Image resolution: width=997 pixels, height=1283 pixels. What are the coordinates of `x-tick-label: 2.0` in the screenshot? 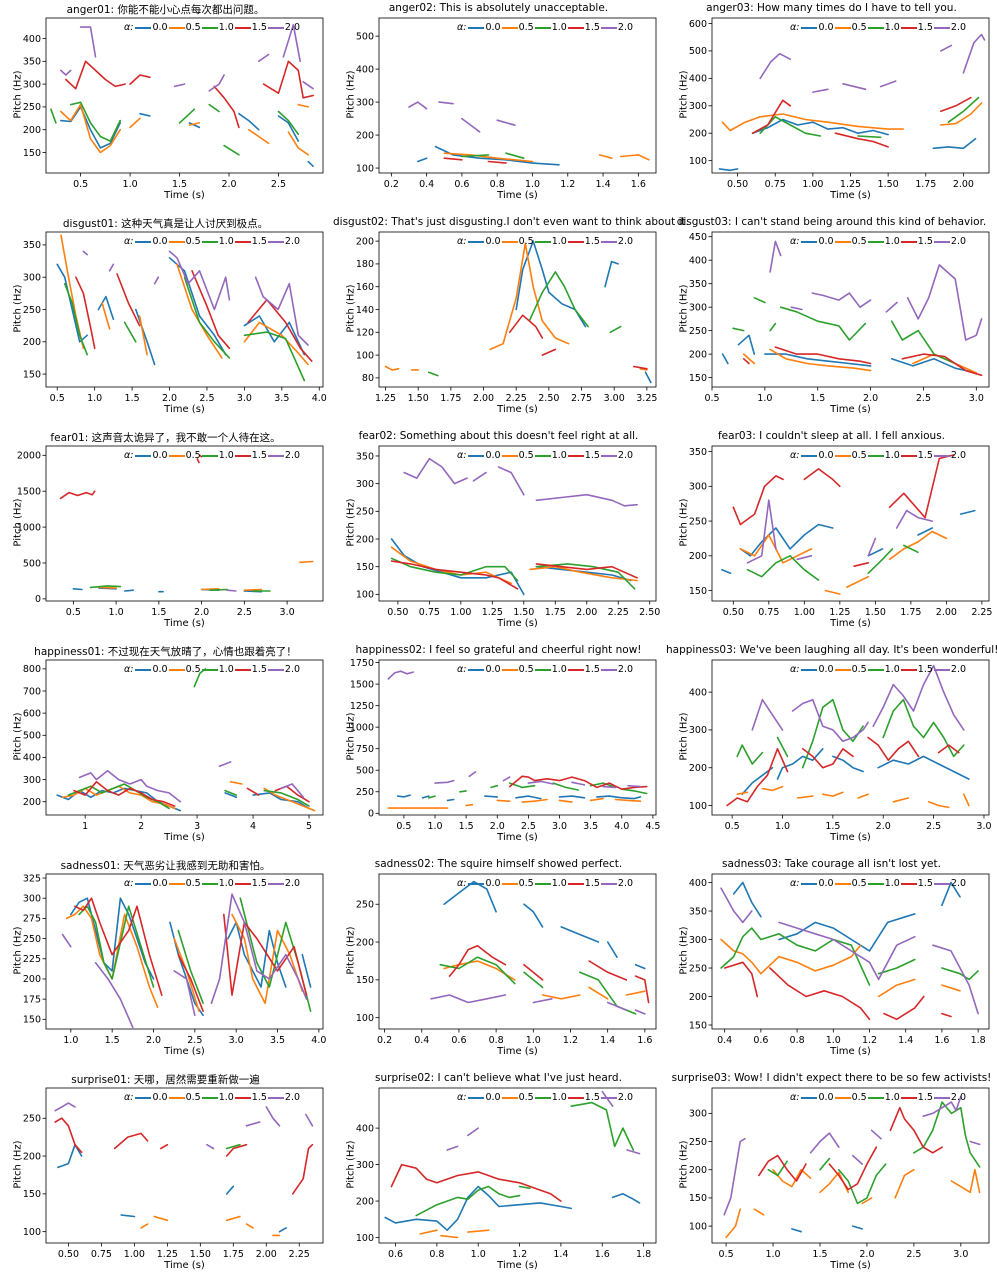 It's located at (883, 826).